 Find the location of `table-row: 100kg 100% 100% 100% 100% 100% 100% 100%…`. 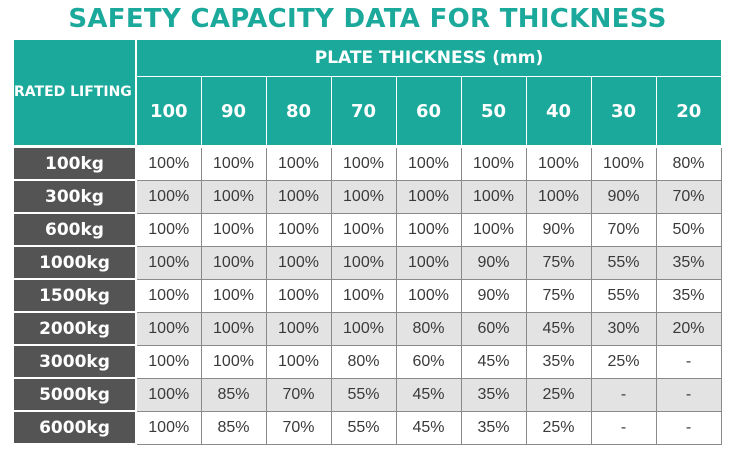

table-row: 100kg 100% 100% 100% 100% 100% 100% 100%… is located at coordinates (368, 163).